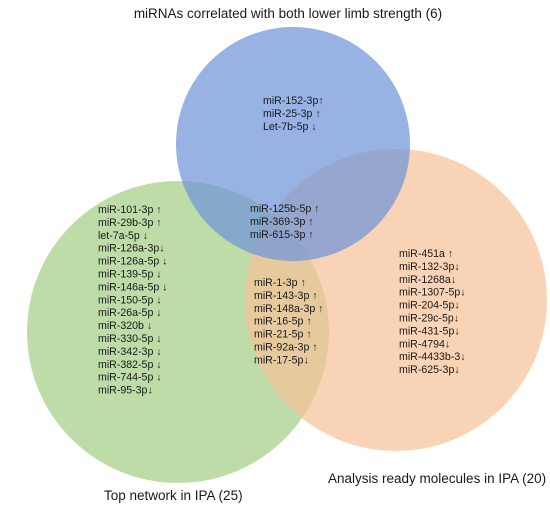  What do you see at coordinates (290, 127) in the screenshot?
I see `mirna-item: Let-7b-5p ↓` at bounding box center [290, 127].